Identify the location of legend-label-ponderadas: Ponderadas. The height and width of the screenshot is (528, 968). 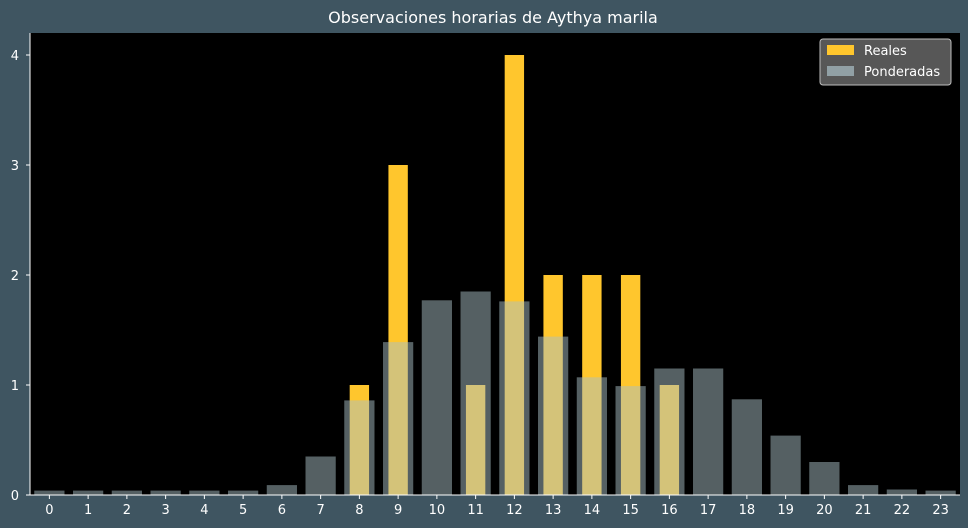
(902, 72).